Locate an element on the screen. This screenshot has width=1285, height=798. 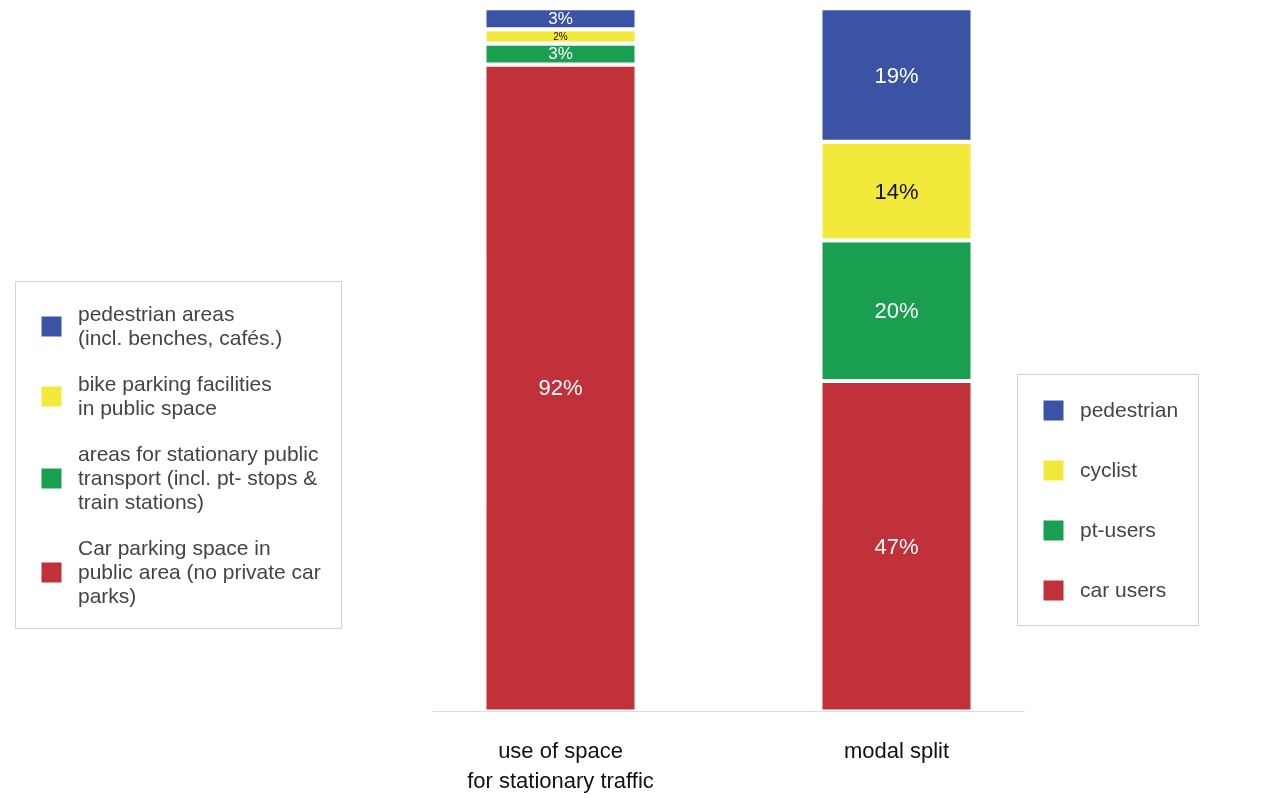
data-label: 19% is located at coordinates (896, 75).